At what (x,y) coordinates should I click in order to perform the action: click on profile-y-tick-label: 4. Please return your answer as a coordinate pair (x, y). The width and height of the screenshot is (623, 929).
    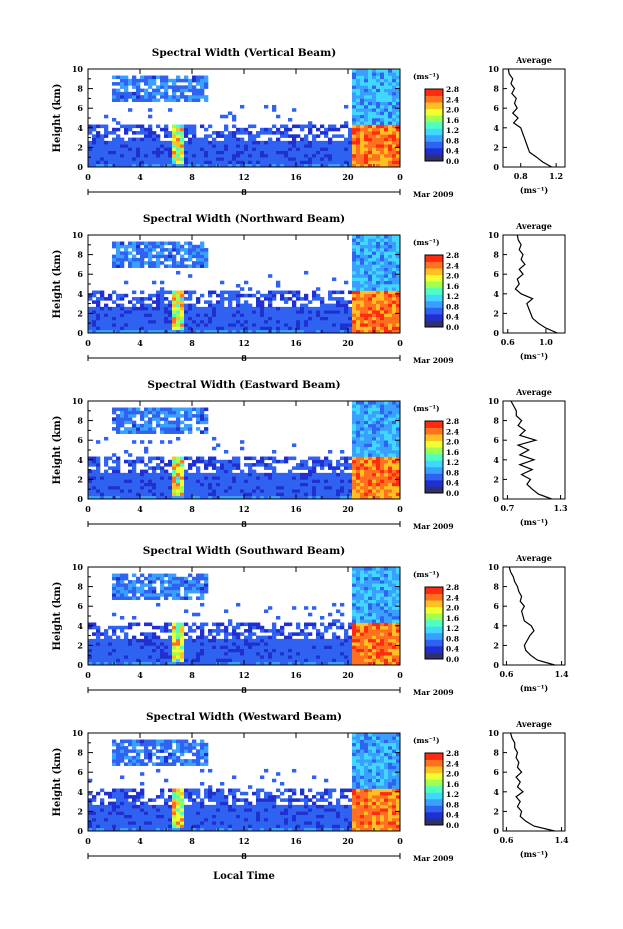
    Looking at the image, I should click on (496, 128).